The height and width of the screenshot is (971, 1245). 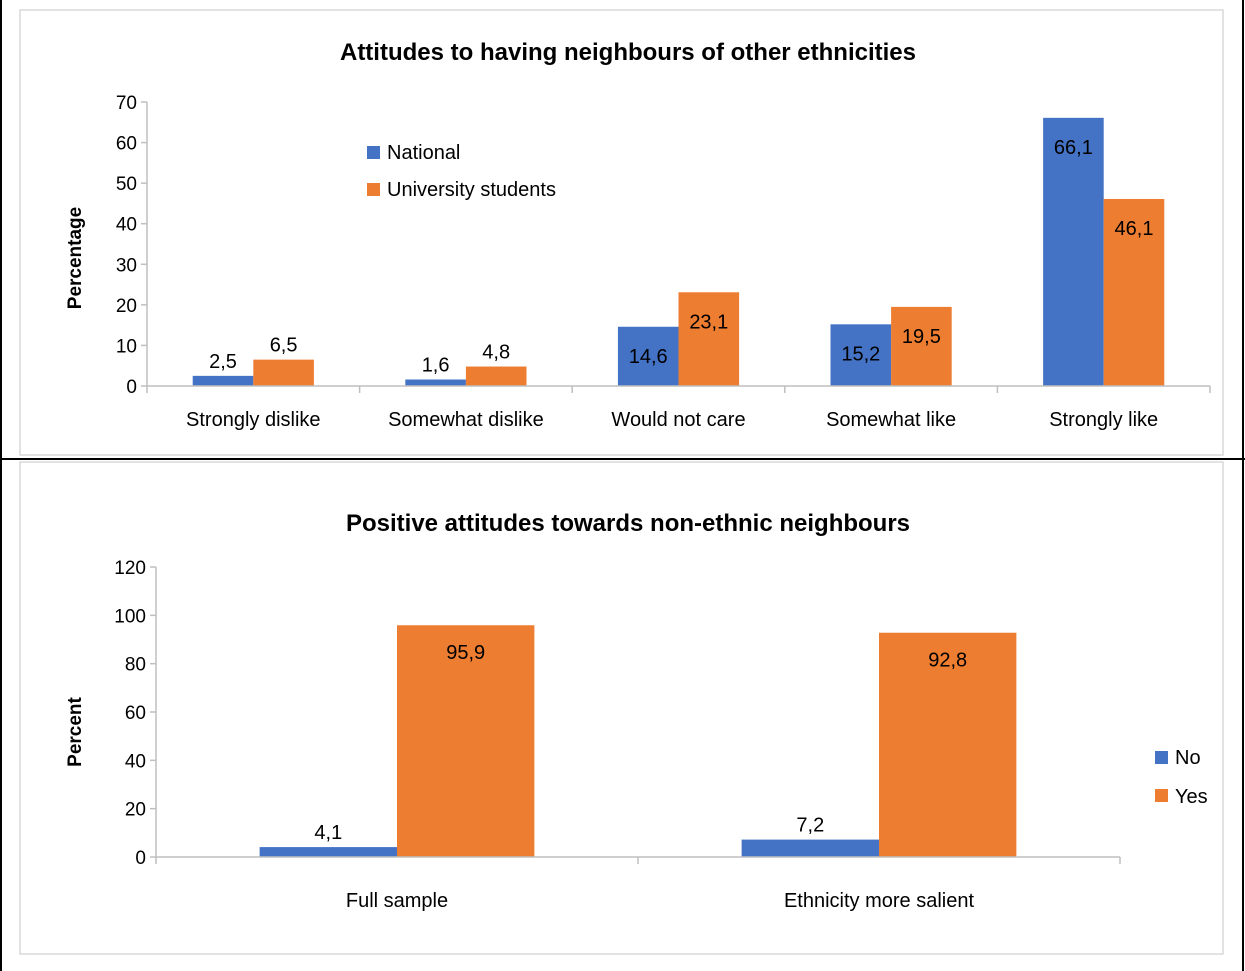 I want to click on y-tick-label: 50, so click(x=126, y=184).